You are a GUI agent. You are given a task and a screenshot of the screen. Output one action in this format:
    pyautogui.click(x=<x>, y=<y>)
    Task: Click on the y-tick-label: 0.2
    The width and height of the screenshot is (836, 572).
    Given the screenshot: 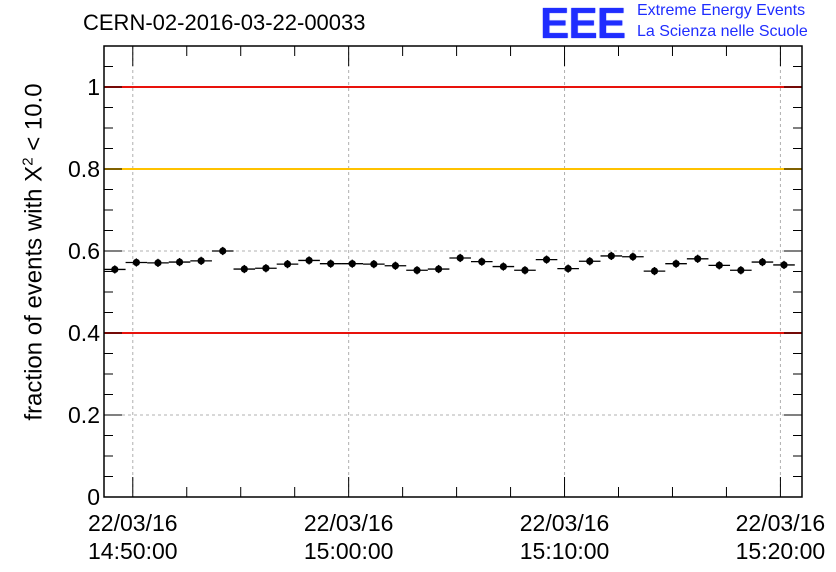 What is the action you would take?
    pyautogui.click(x=84, y=415)
    